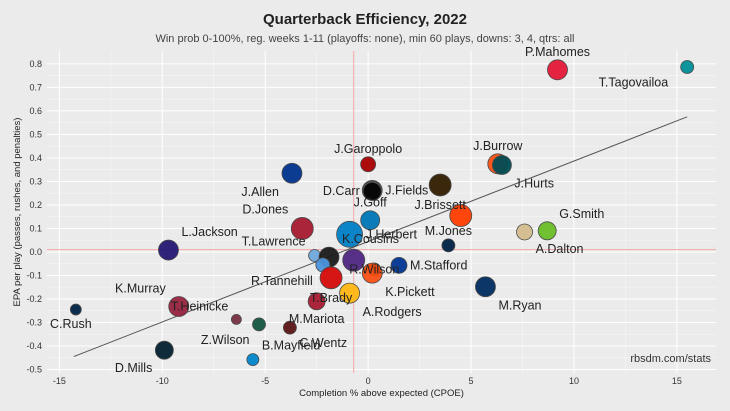 This screenshot has width=730, height=411. What do you see at coordinates (368, 149) in the screenshot?
I see `point-label: J.Garoppolo` at bounding box center [368, 149].